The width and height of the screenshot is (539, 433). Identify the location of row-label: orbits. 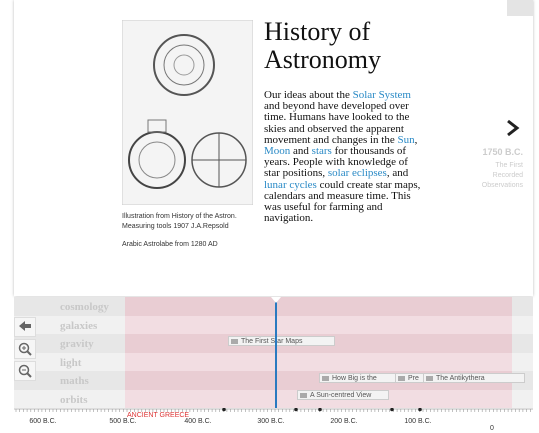
(74, 399).